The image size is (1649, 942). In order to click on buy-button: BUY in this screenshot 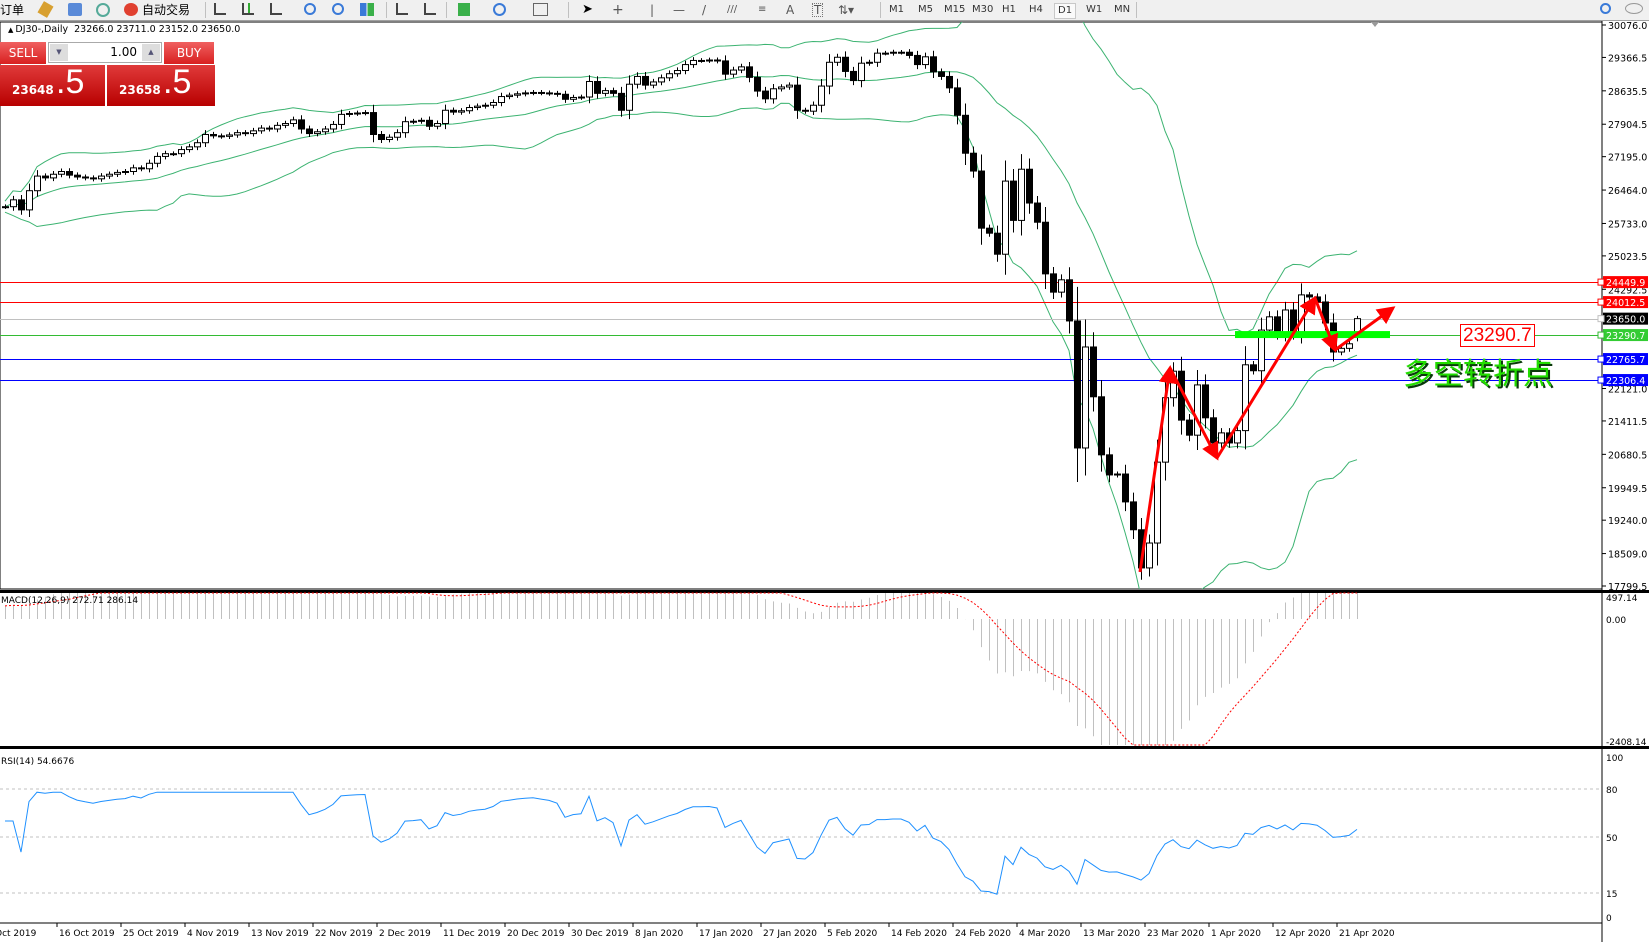, I will do `click(189, 53)`.